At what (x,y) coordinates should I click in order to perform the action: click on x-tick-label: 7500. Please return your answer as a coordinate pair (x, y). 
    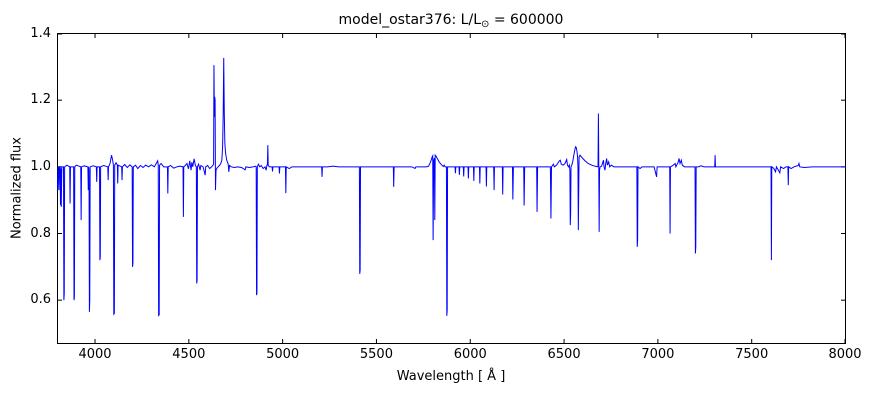
    Looking at the image, I should click on (752, 354).